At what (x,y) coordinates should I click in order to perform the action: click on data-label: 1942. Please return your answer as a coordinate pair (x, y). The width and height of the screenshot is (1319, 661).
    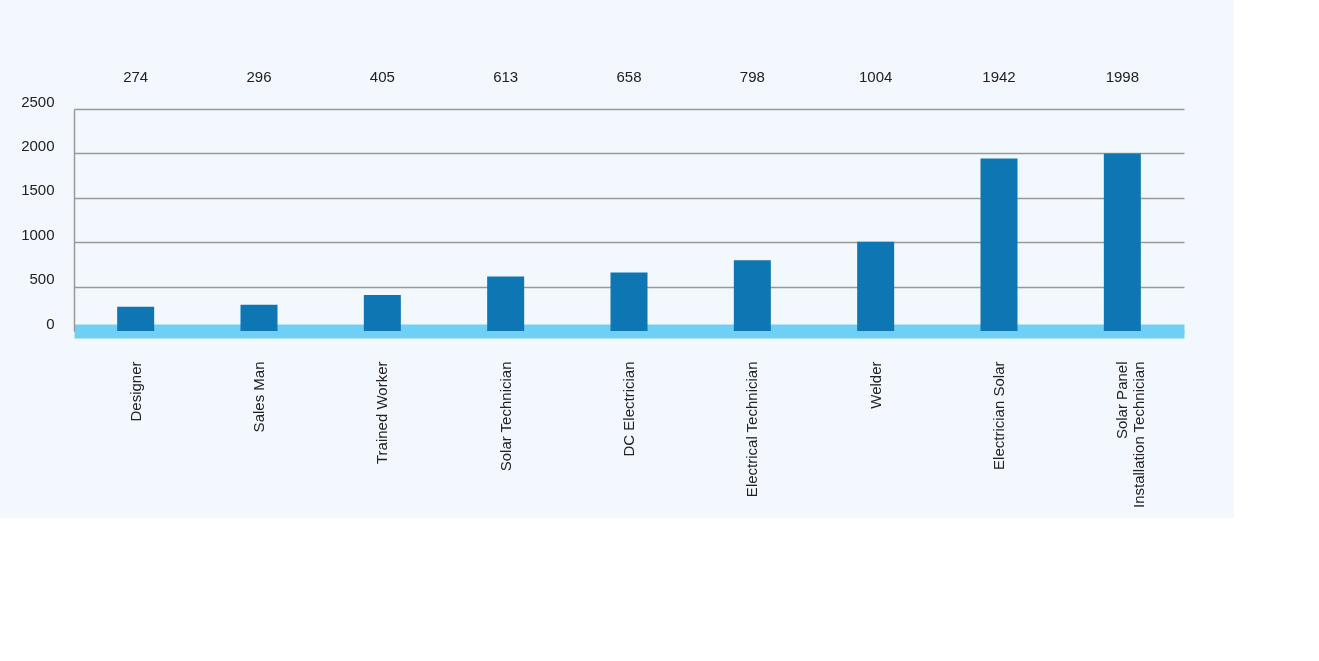
    Looking at the image, I should click on (999, 76).